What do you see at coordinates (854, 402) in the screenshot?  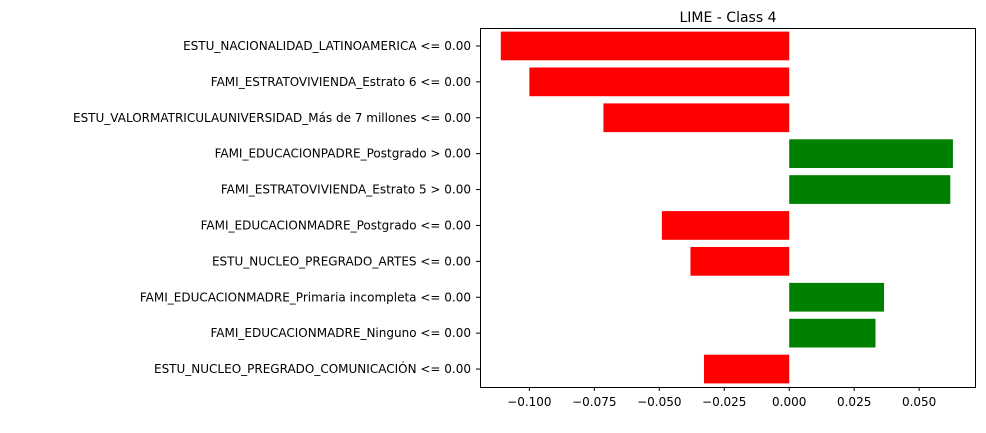 I see `x-tick-label: 0.025` at bounding box center [854, 402].